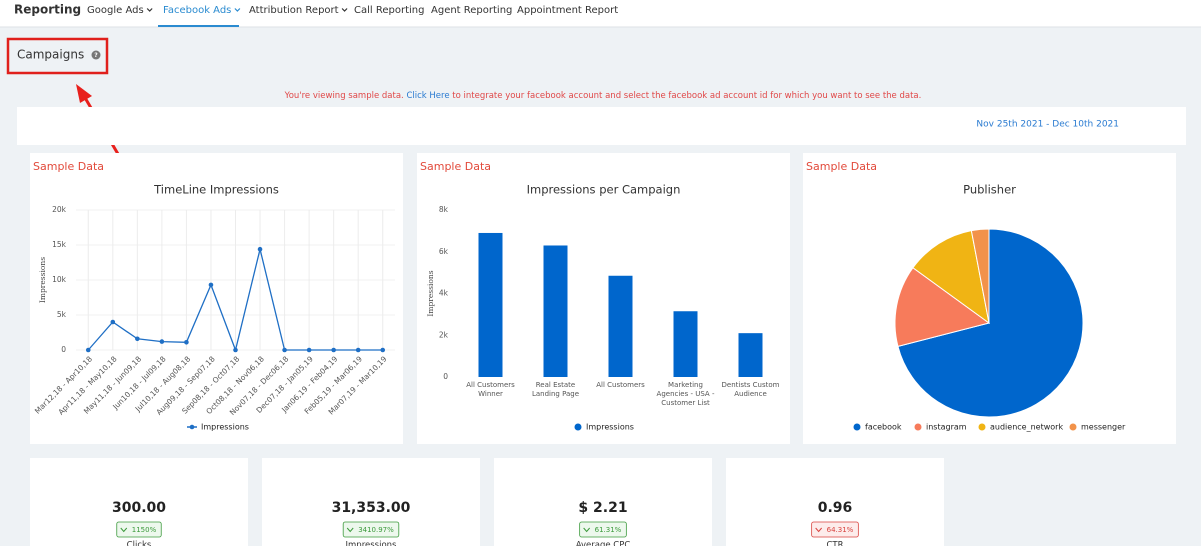  What do you see at coordinates (50, 55) in the screenshot?
I see `page-title: Campaigns` at bounding box center [50, 55].